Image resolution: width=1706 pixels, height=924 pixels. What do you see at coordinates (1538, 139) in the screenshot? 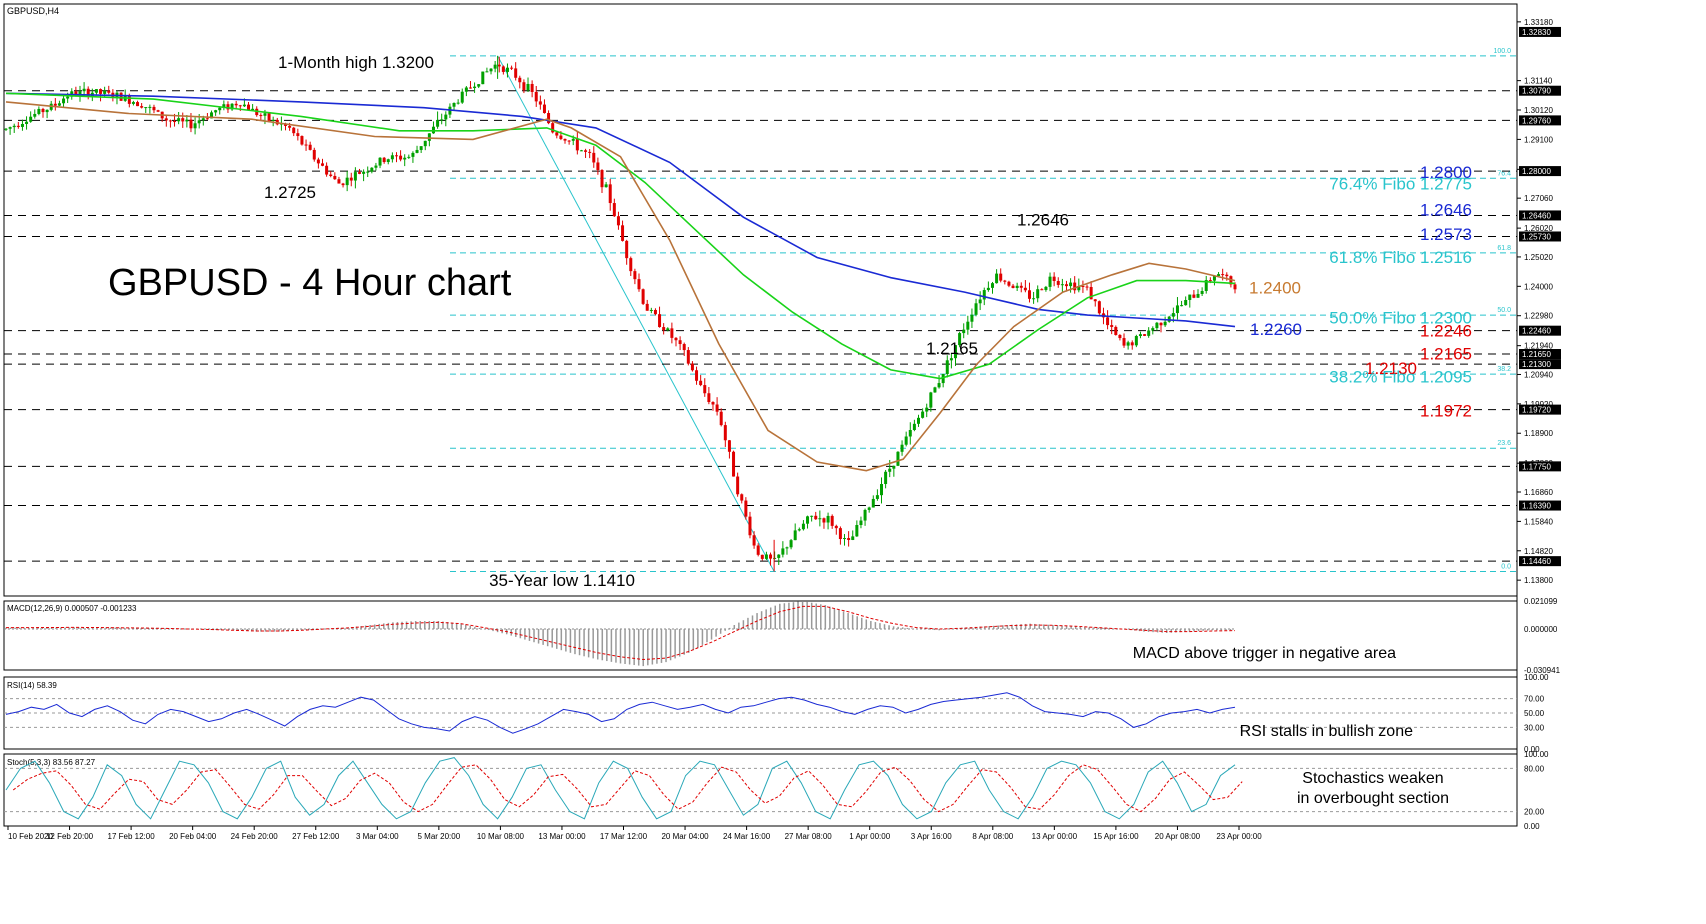
I see `price-tick-label: 1.29100` at bounding box center [1538, 139].